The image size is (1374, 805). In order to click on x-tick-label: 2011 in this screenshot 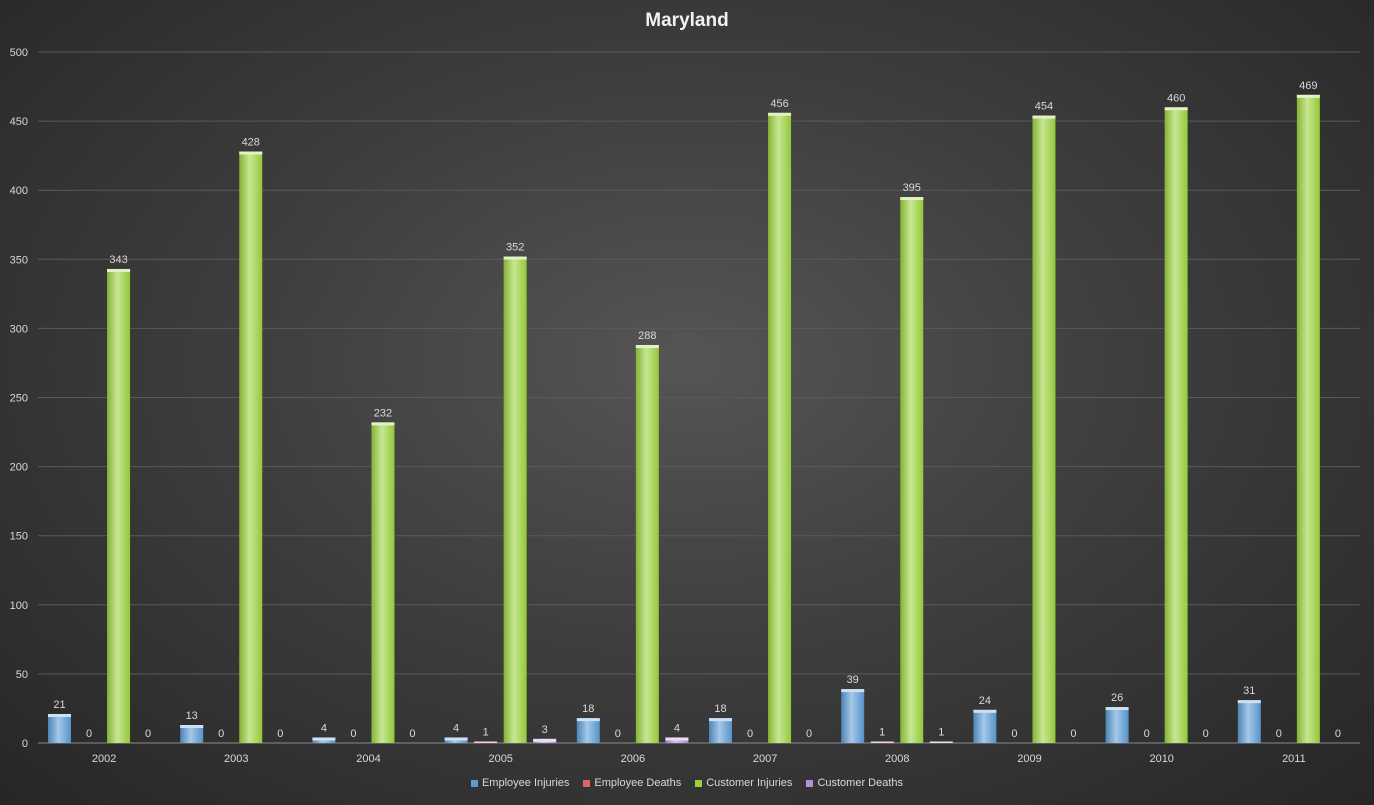, I will do `click(1294, 759)`.